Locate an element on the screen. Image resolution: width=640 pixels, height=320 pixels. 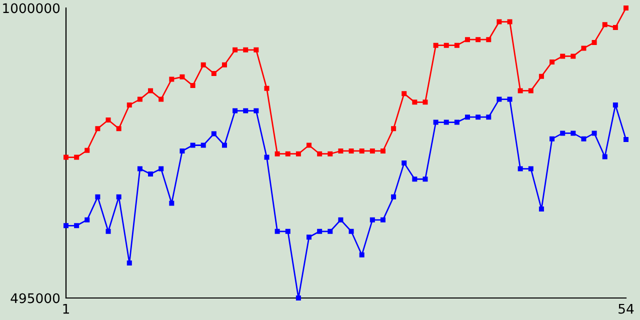
x-tick-label: 1 is located at coordinates (66, 309).